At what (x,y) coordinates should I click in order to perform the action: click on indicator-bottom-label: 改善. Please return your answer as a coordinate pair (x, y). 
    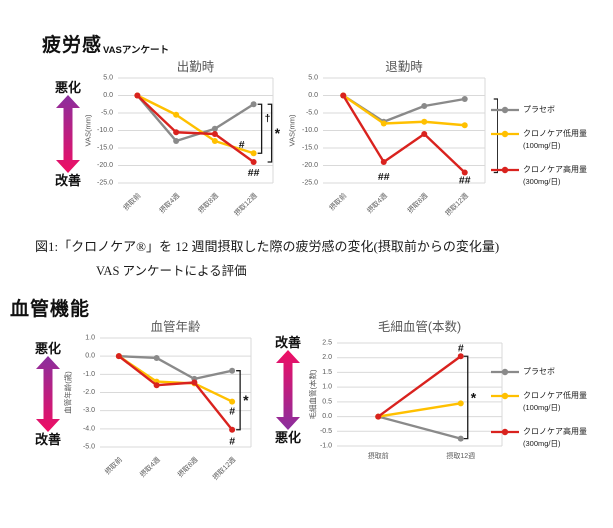
    Looking at the image, I should click on (67, 180).